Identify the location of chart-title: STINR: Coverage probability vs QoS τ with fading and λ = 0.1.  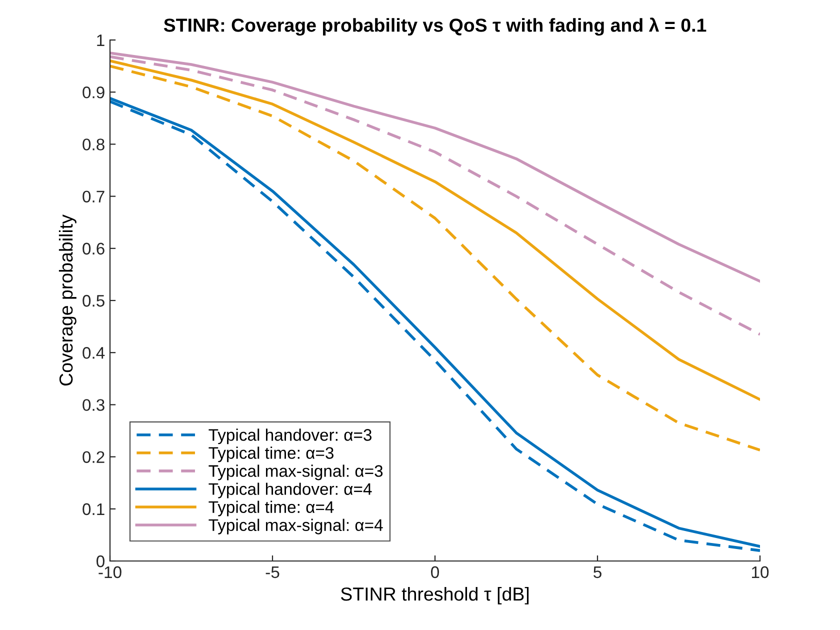
(435, 27).